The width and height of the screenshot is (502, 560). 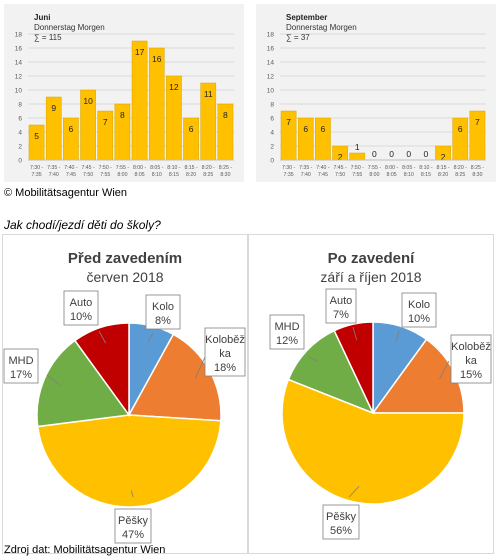 I want to click on slice-value-label: 15%, so click(x=471, y=375).